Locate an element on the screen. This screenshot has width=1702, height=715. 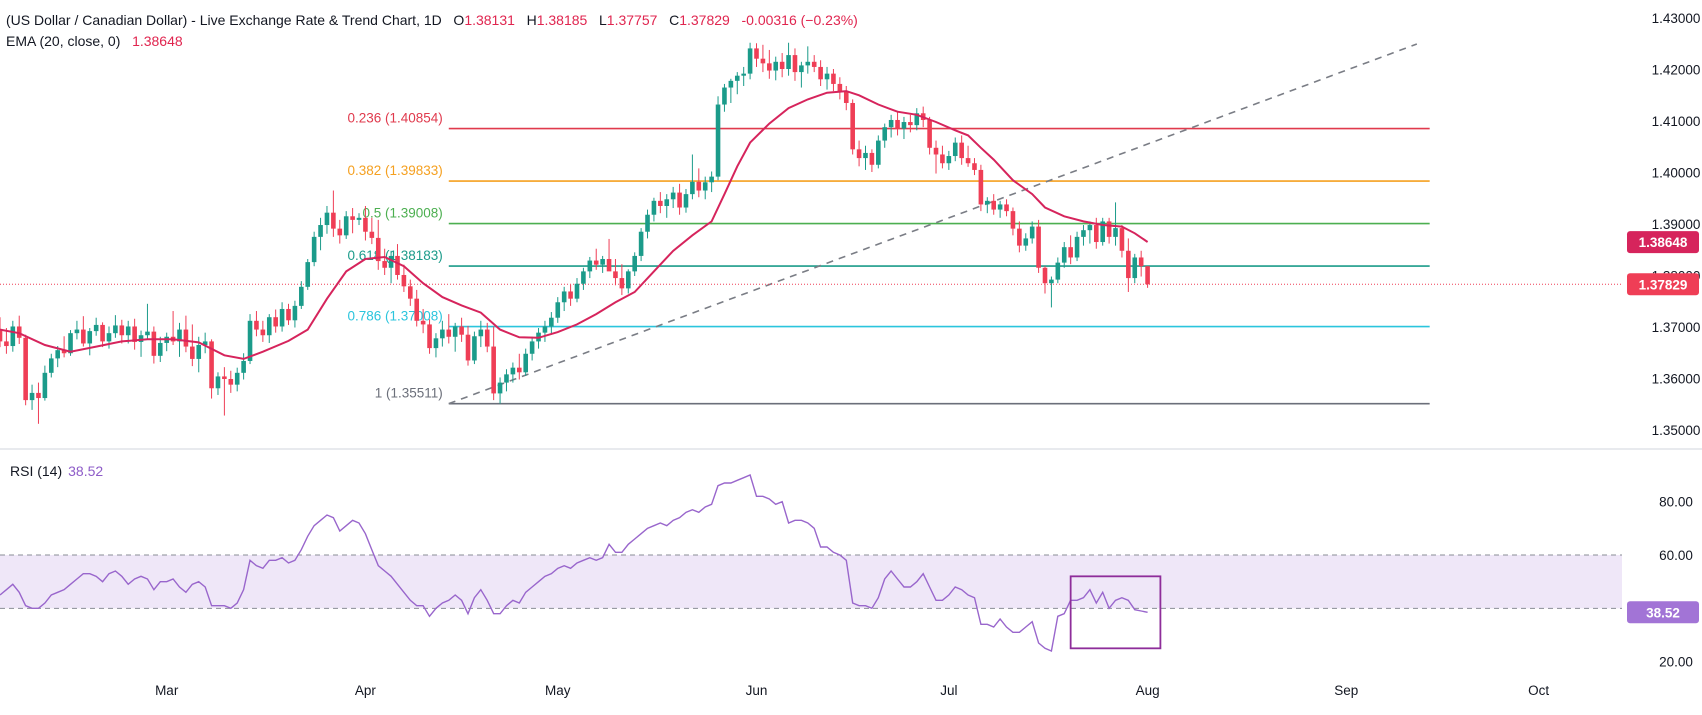
time-tick-label: Jul is located at coordinates (948, 690).